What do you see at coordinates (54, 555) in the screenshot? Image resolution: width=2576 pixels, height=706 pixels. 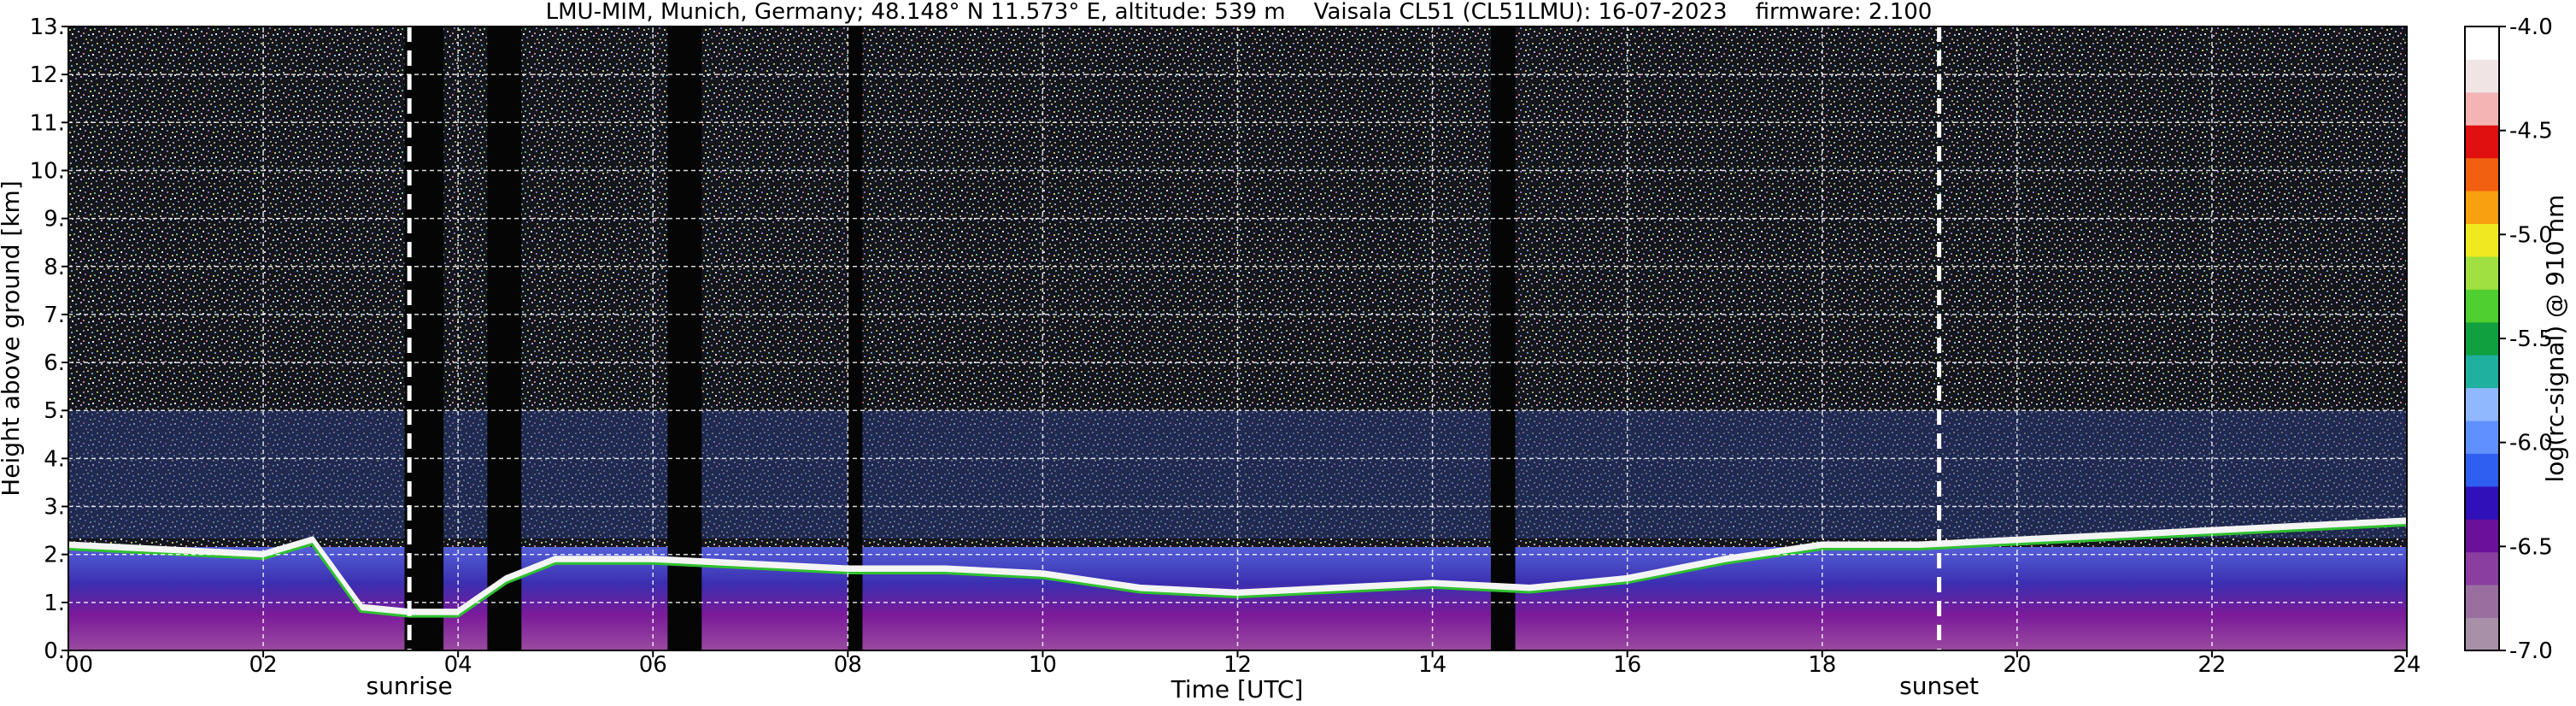 I see `y-tick-label: 2.` at bounding box center [54, 555].